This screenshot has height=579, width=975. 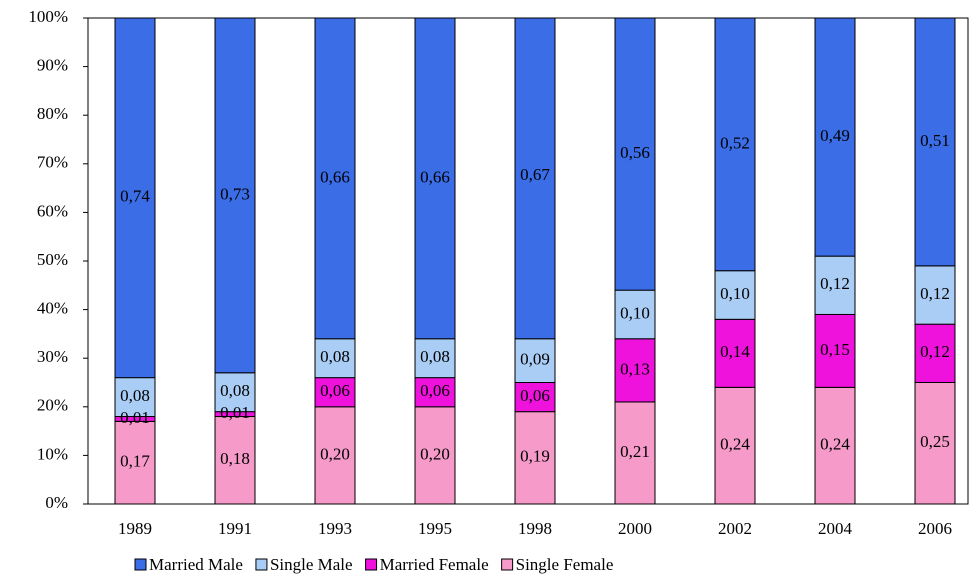 I want to click on x-tick-label: 2004, so click(x=835, y=528).